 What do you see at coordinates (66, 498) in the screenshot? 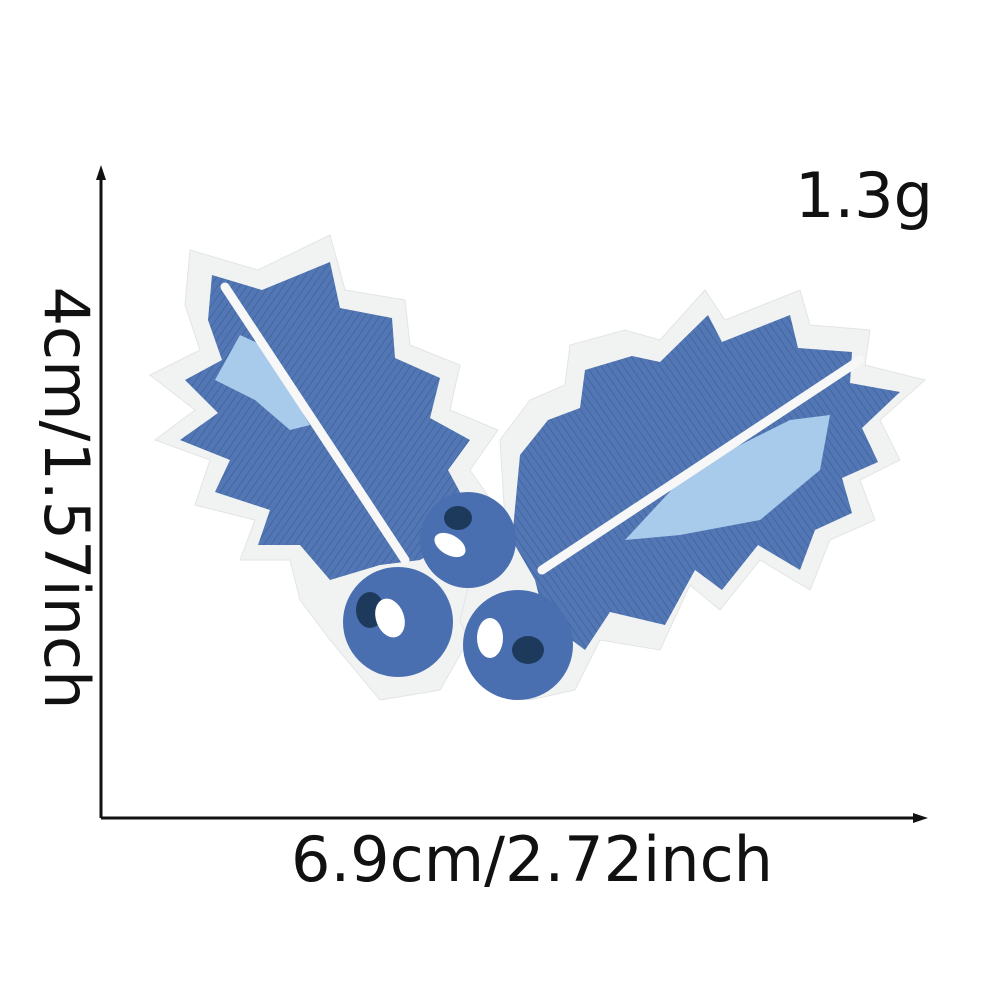
I see `height-dimension-label: 4cm/1.57inch` at bounding box center [66, 498].